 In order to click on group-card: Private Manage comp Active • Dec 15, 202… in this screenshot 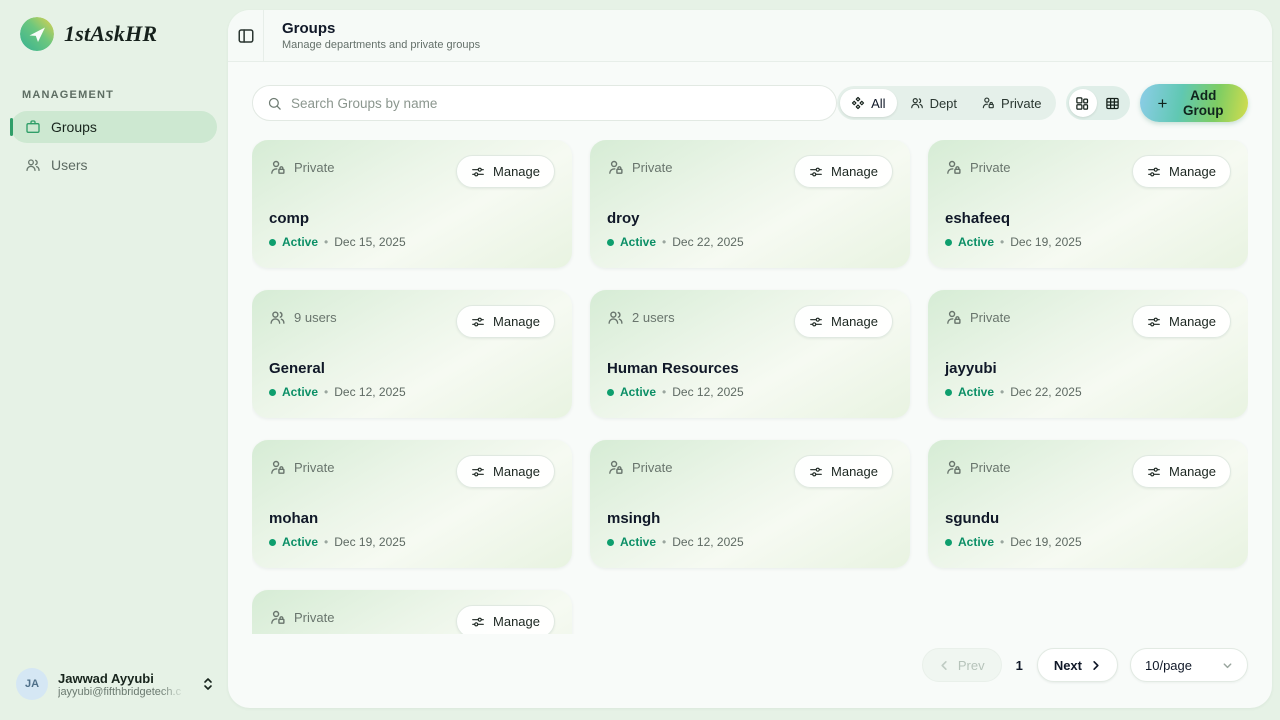, I will do `click(412, 204)`.